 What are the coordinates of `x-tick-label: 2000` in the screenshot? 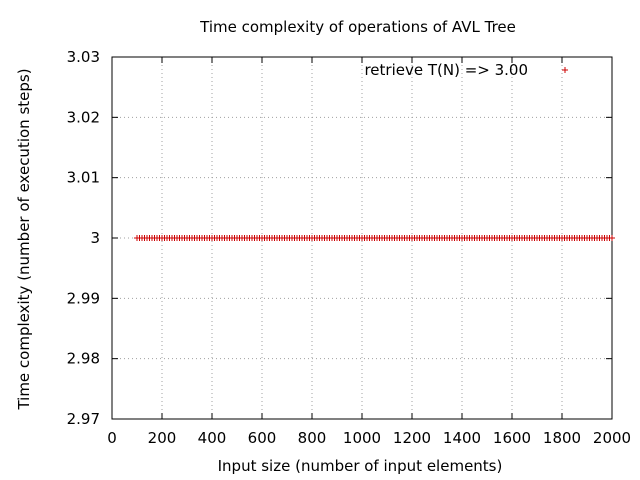 It's located at (612, 438).